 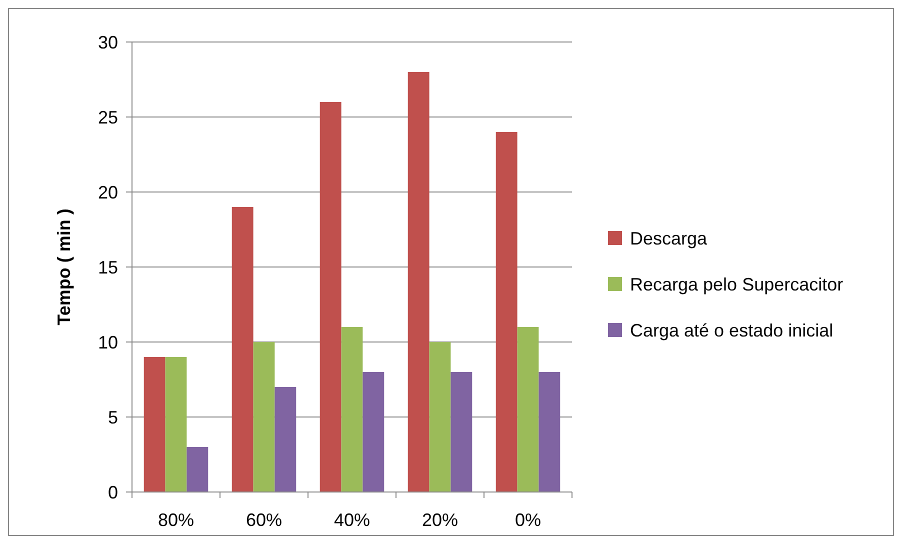 I want to click on y-tick-label: 0, so click(x=113, y=492).